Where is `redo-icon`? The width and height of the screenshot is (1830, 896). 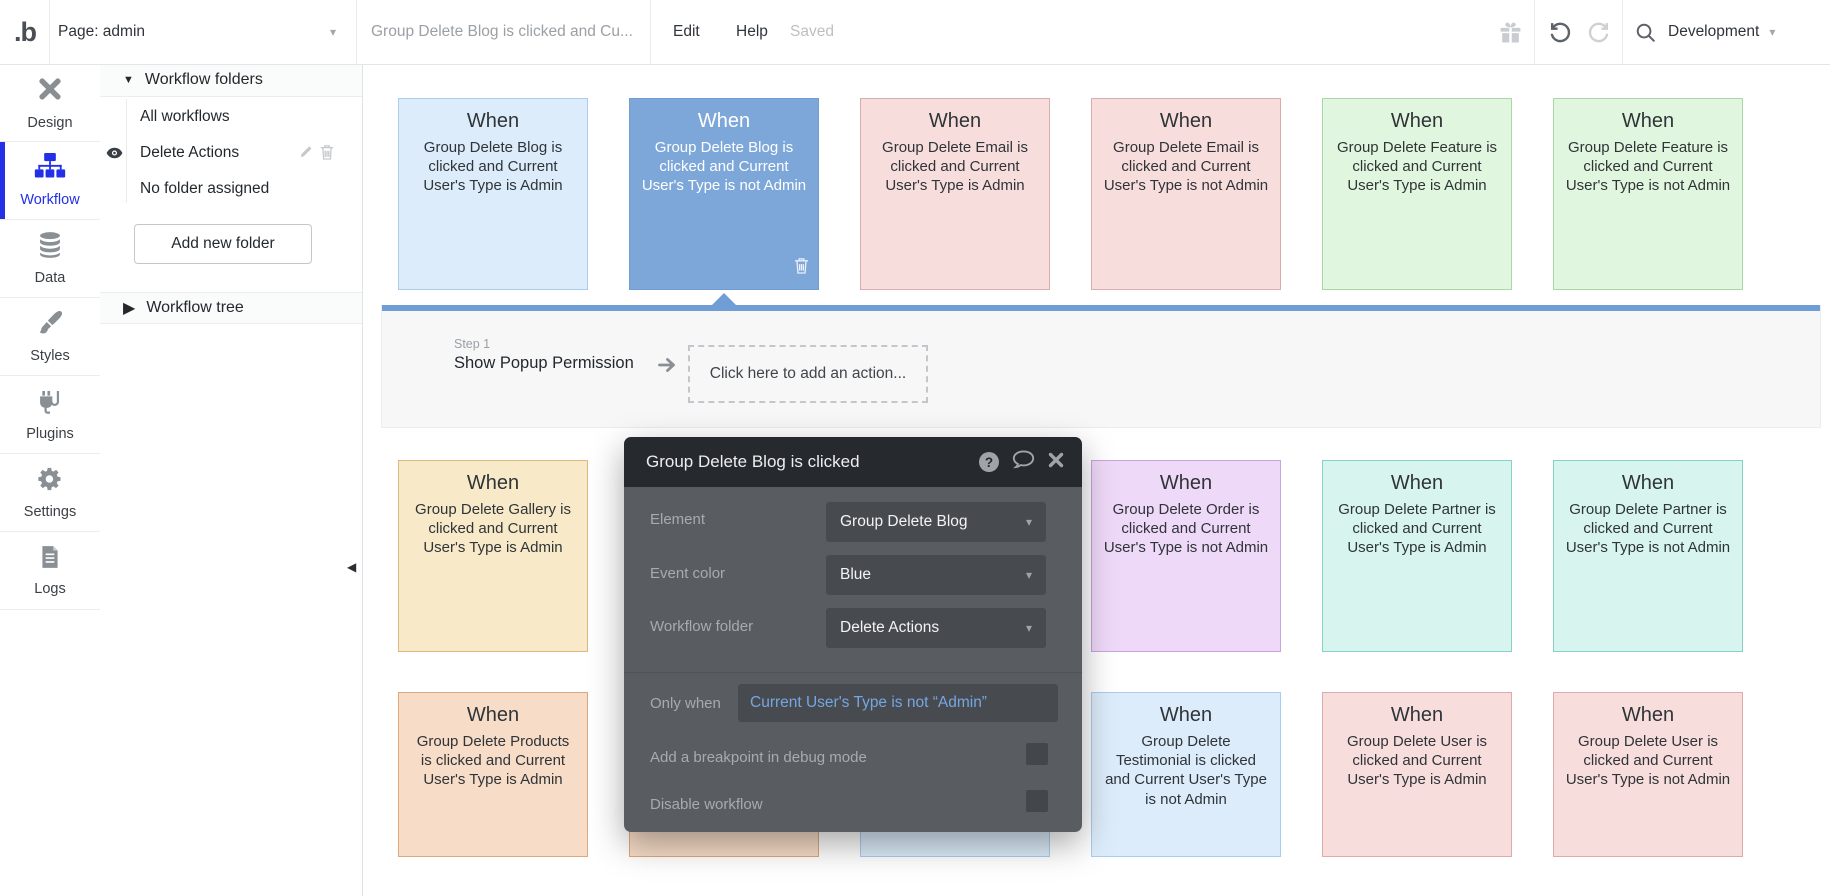
redo-icon is located at coordinates (1599, 32).